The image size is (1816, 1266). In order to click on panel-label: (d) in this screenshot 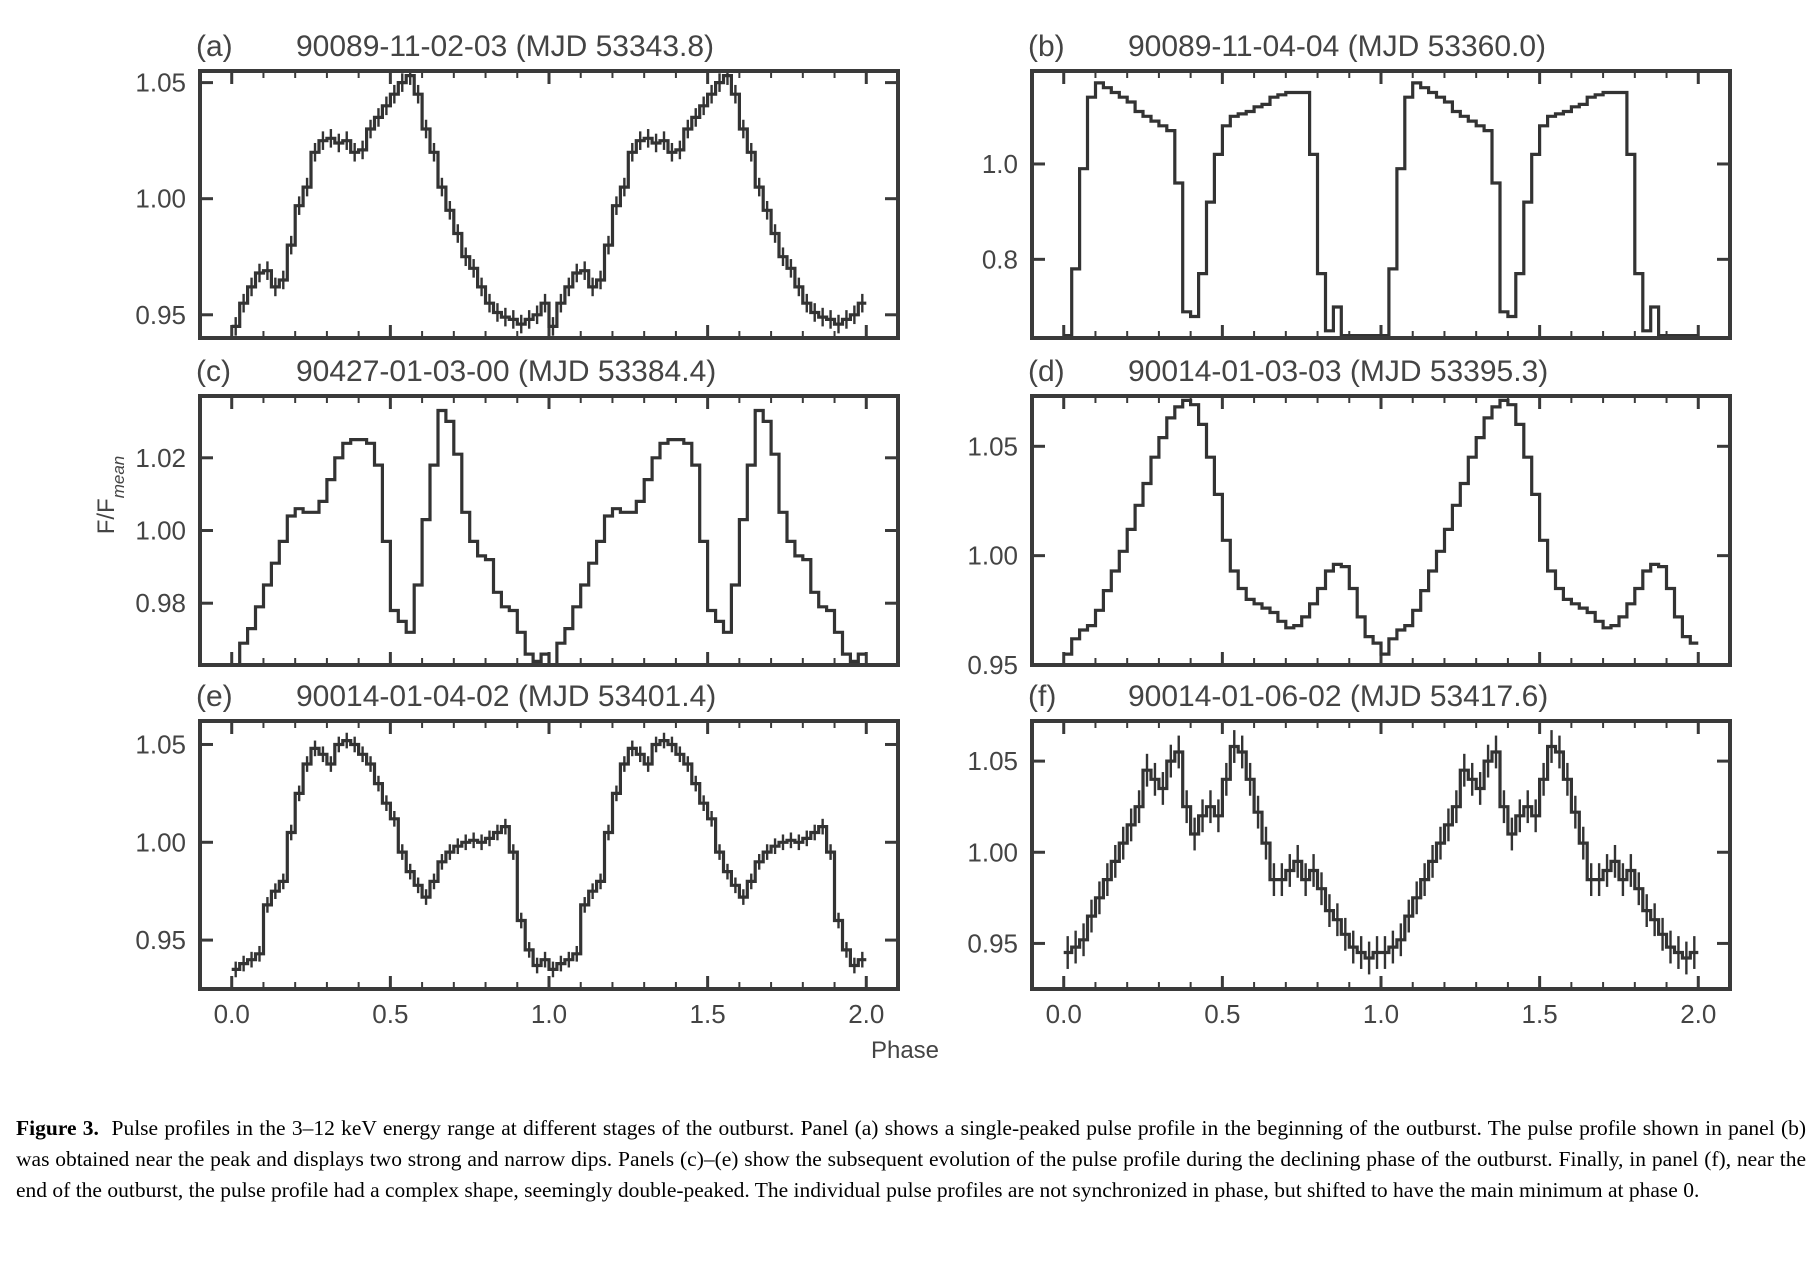, I will do `click(1046, 371)`.